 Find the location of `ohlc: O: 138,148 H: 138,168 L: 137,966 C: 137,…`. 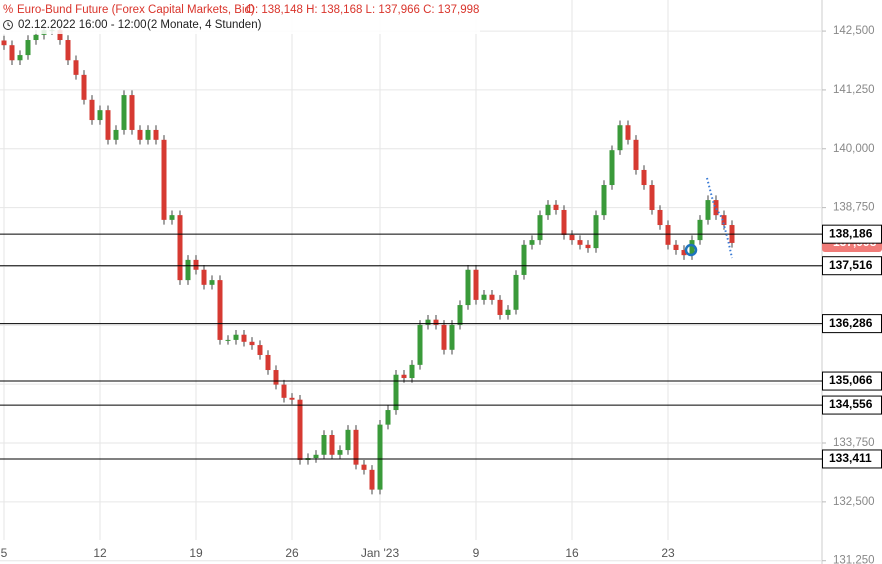

ohlc: O: 138,148 H: 138,168 L: 137,966 C: 137,… is located at coordinates (362, 10).